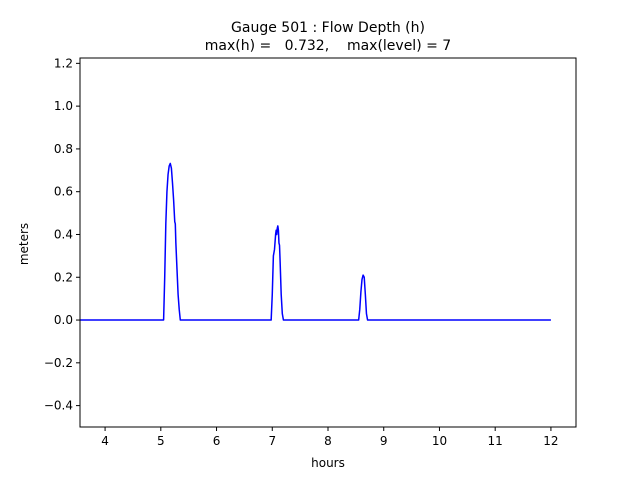  Describe the element at coordinates (63, 320) in the screenshot. I see `y-tick-label: 0.0` at that location.